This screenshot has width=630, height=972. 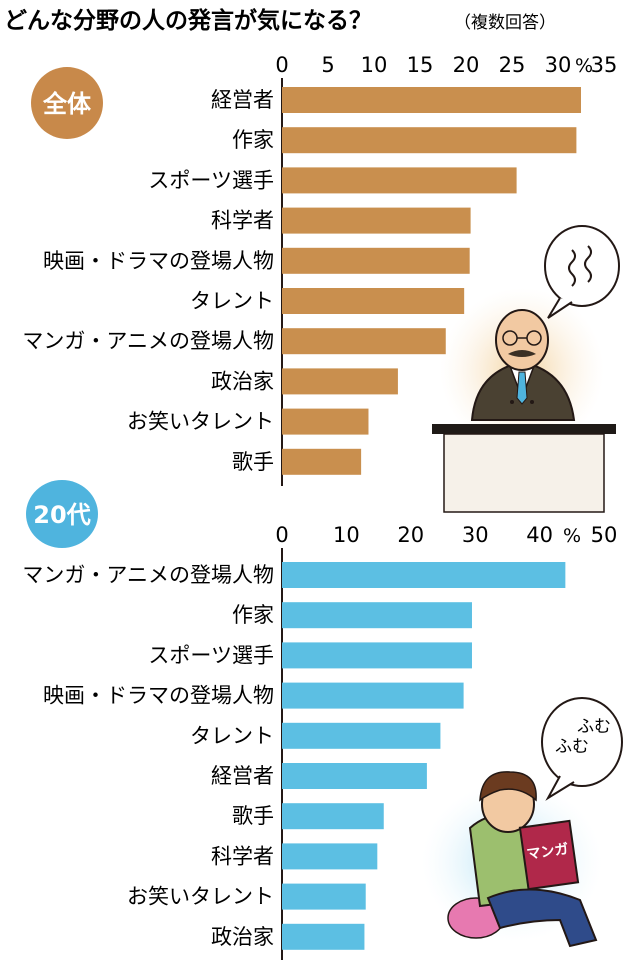 I want to click on chart-title: どんな分野の人の発言が気になる？, so click(x=188, y=20).